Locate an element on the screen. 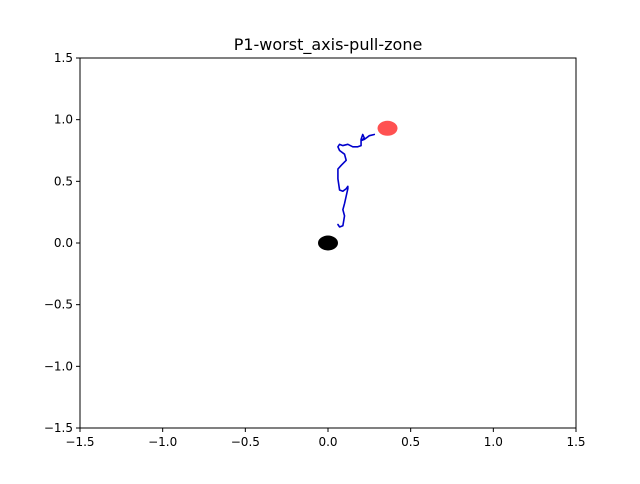  y-tick-label: 0.0 is located at coordinates (63, 243).